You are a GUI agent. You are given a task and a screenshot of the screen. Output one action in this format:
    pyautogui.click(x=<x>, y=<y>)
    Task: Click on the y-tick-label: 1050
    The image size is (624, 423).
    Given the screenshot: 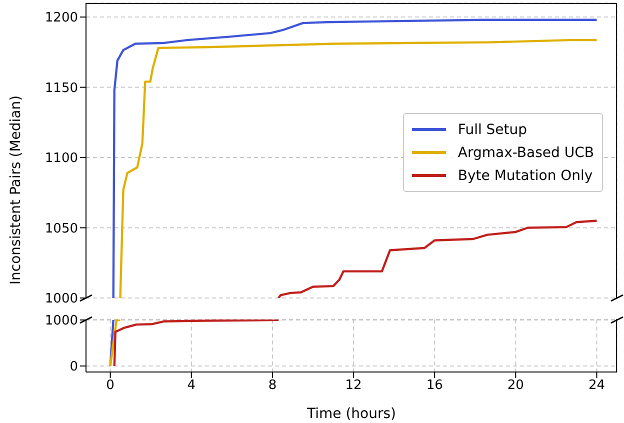 What is the action you would take?
    pyautogui.click(x=61, y=228)
    